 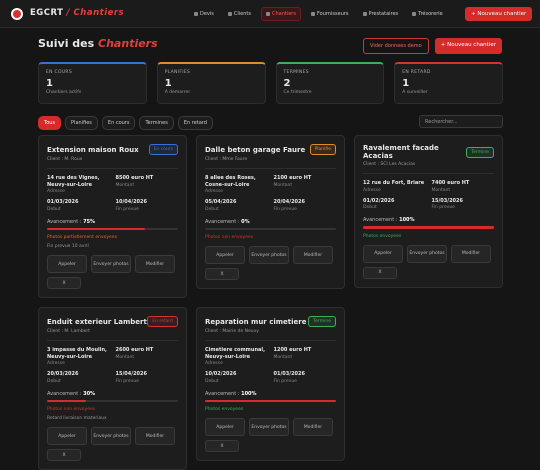 I want to click on nav-item: Chantiers, so click(x=280, y=14).